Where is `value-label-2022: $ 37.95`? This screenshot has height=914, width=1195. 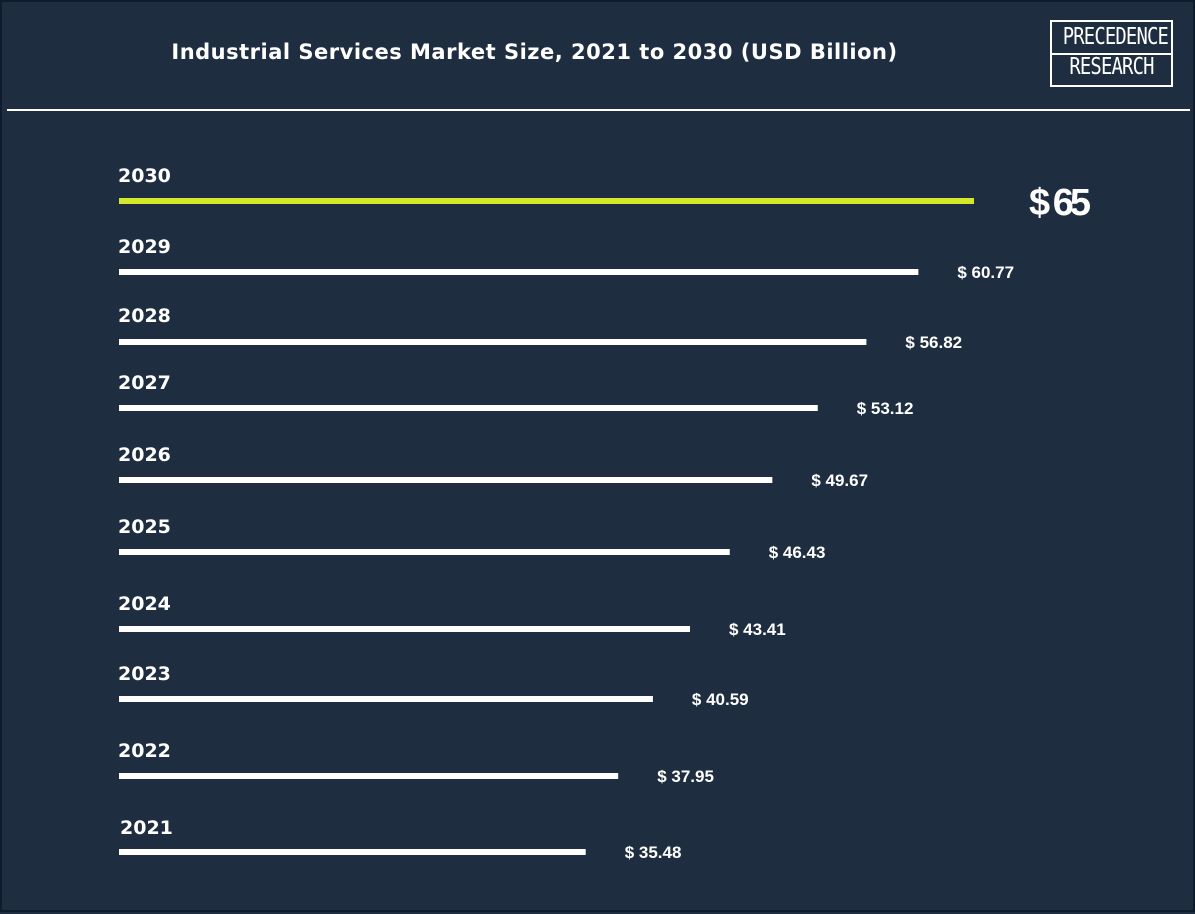
value-label-2022: $ 37.95 is located at coordinates (685, 776).